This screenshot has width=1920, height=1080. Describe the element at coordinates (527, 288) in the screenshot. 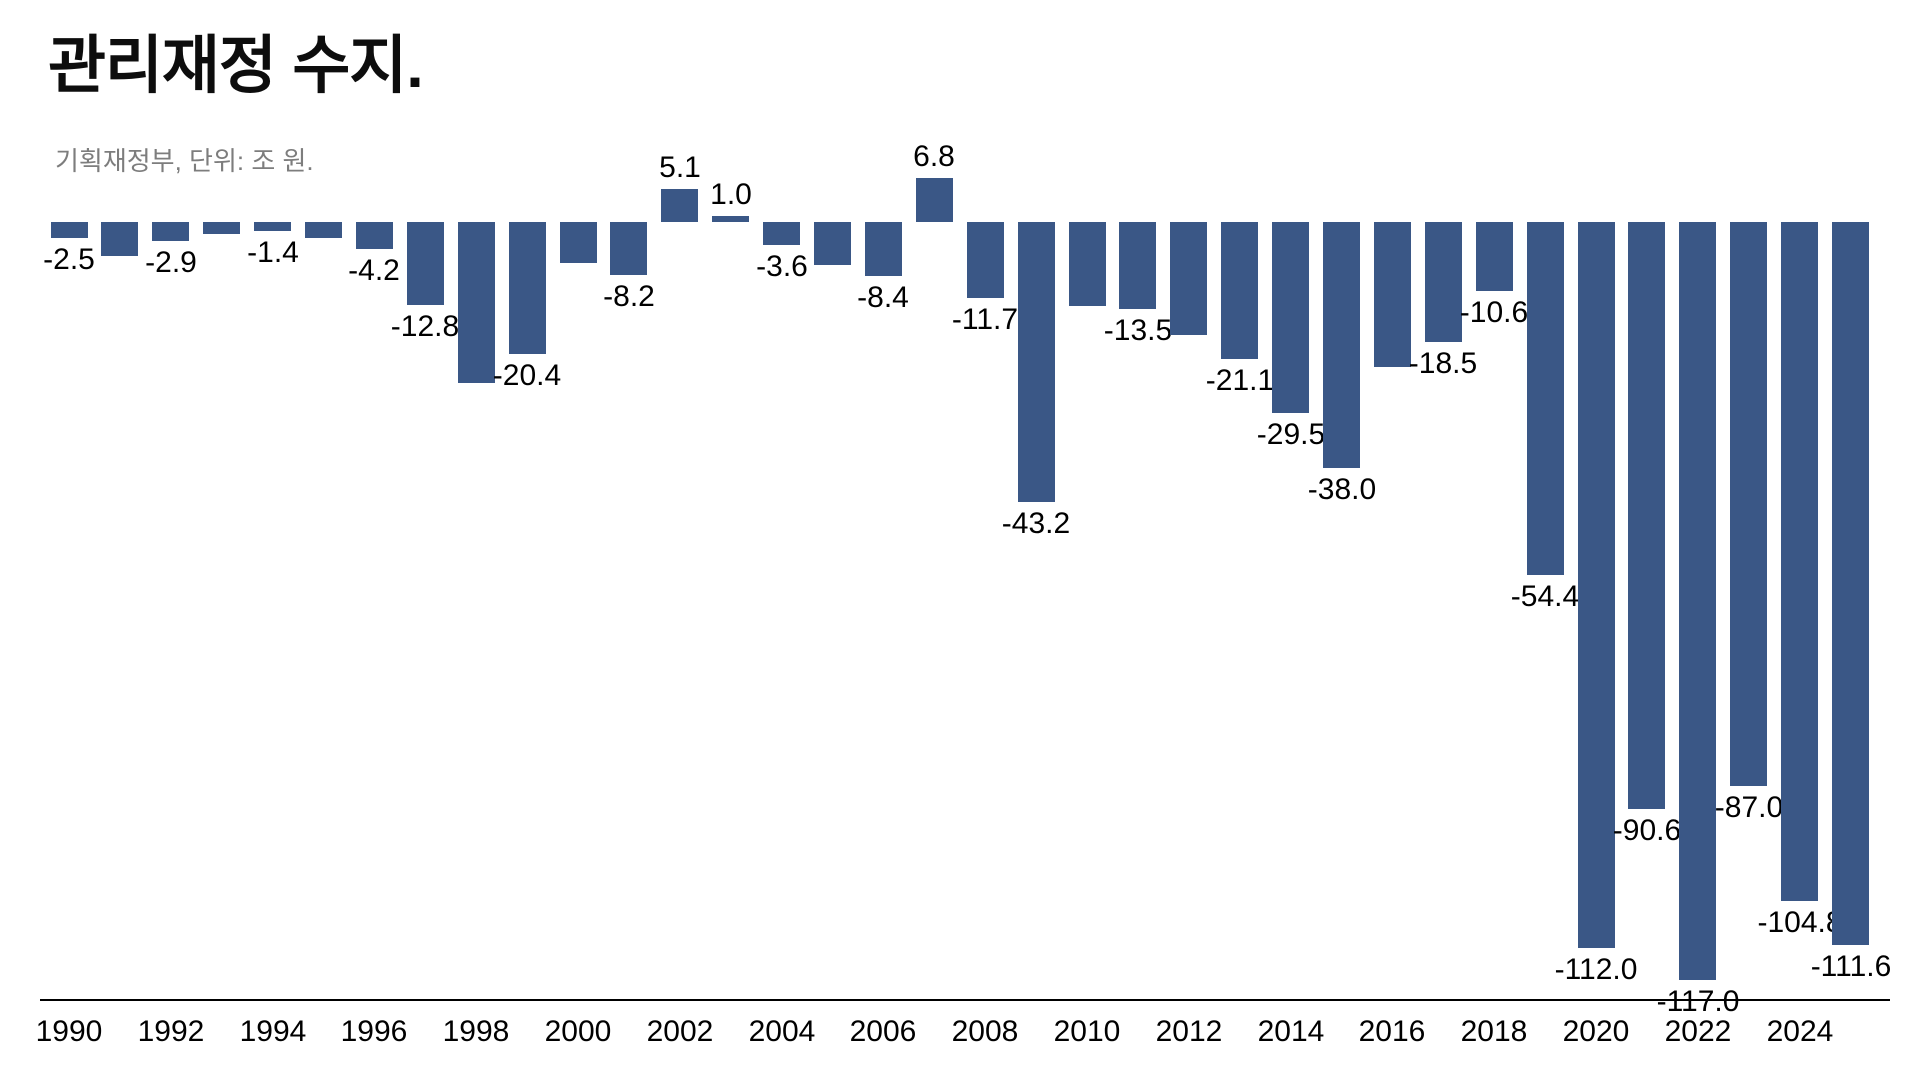

I see `bar-1999` at that location.